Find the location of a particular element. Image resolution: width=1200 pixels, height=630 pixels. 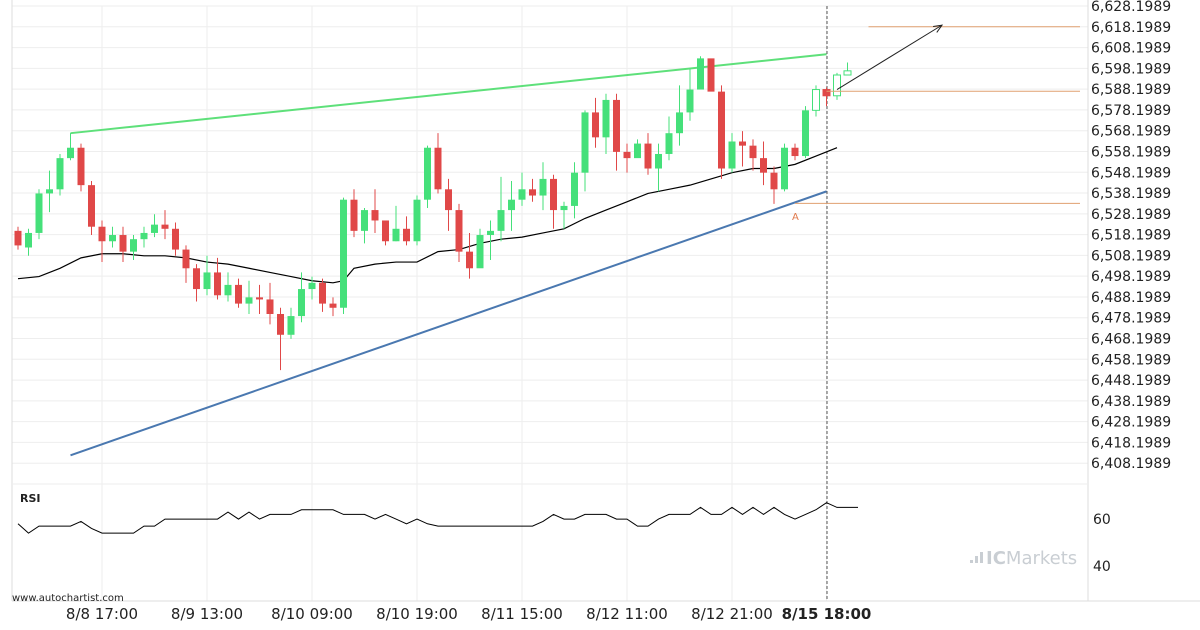

price-tick-label: 6,438.1989 is located at coordinates (1131, 402).